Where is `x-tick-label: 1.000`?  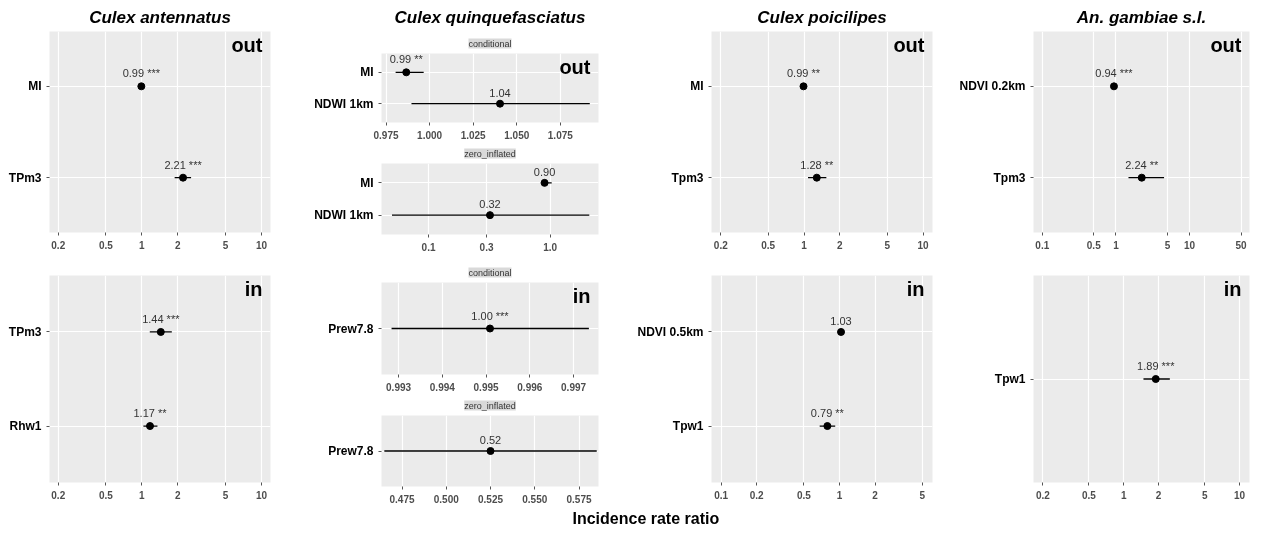 x-tick-label: 1.000 is located at coordinates (430, 135).